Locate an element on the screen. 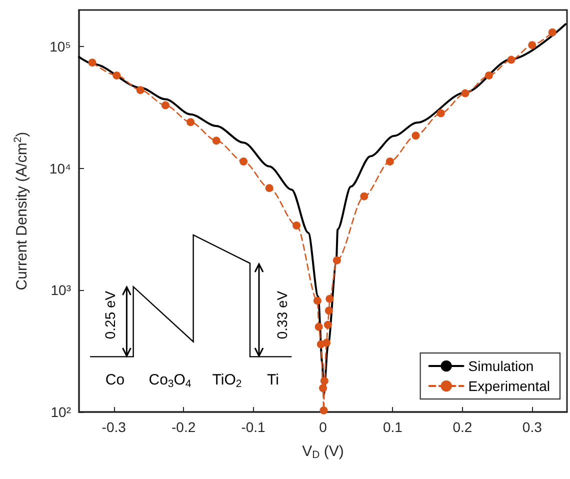 The height and width of the screenshot is (479, 570). x-tick-label: -0.3 is located at coordinates (114, 427).